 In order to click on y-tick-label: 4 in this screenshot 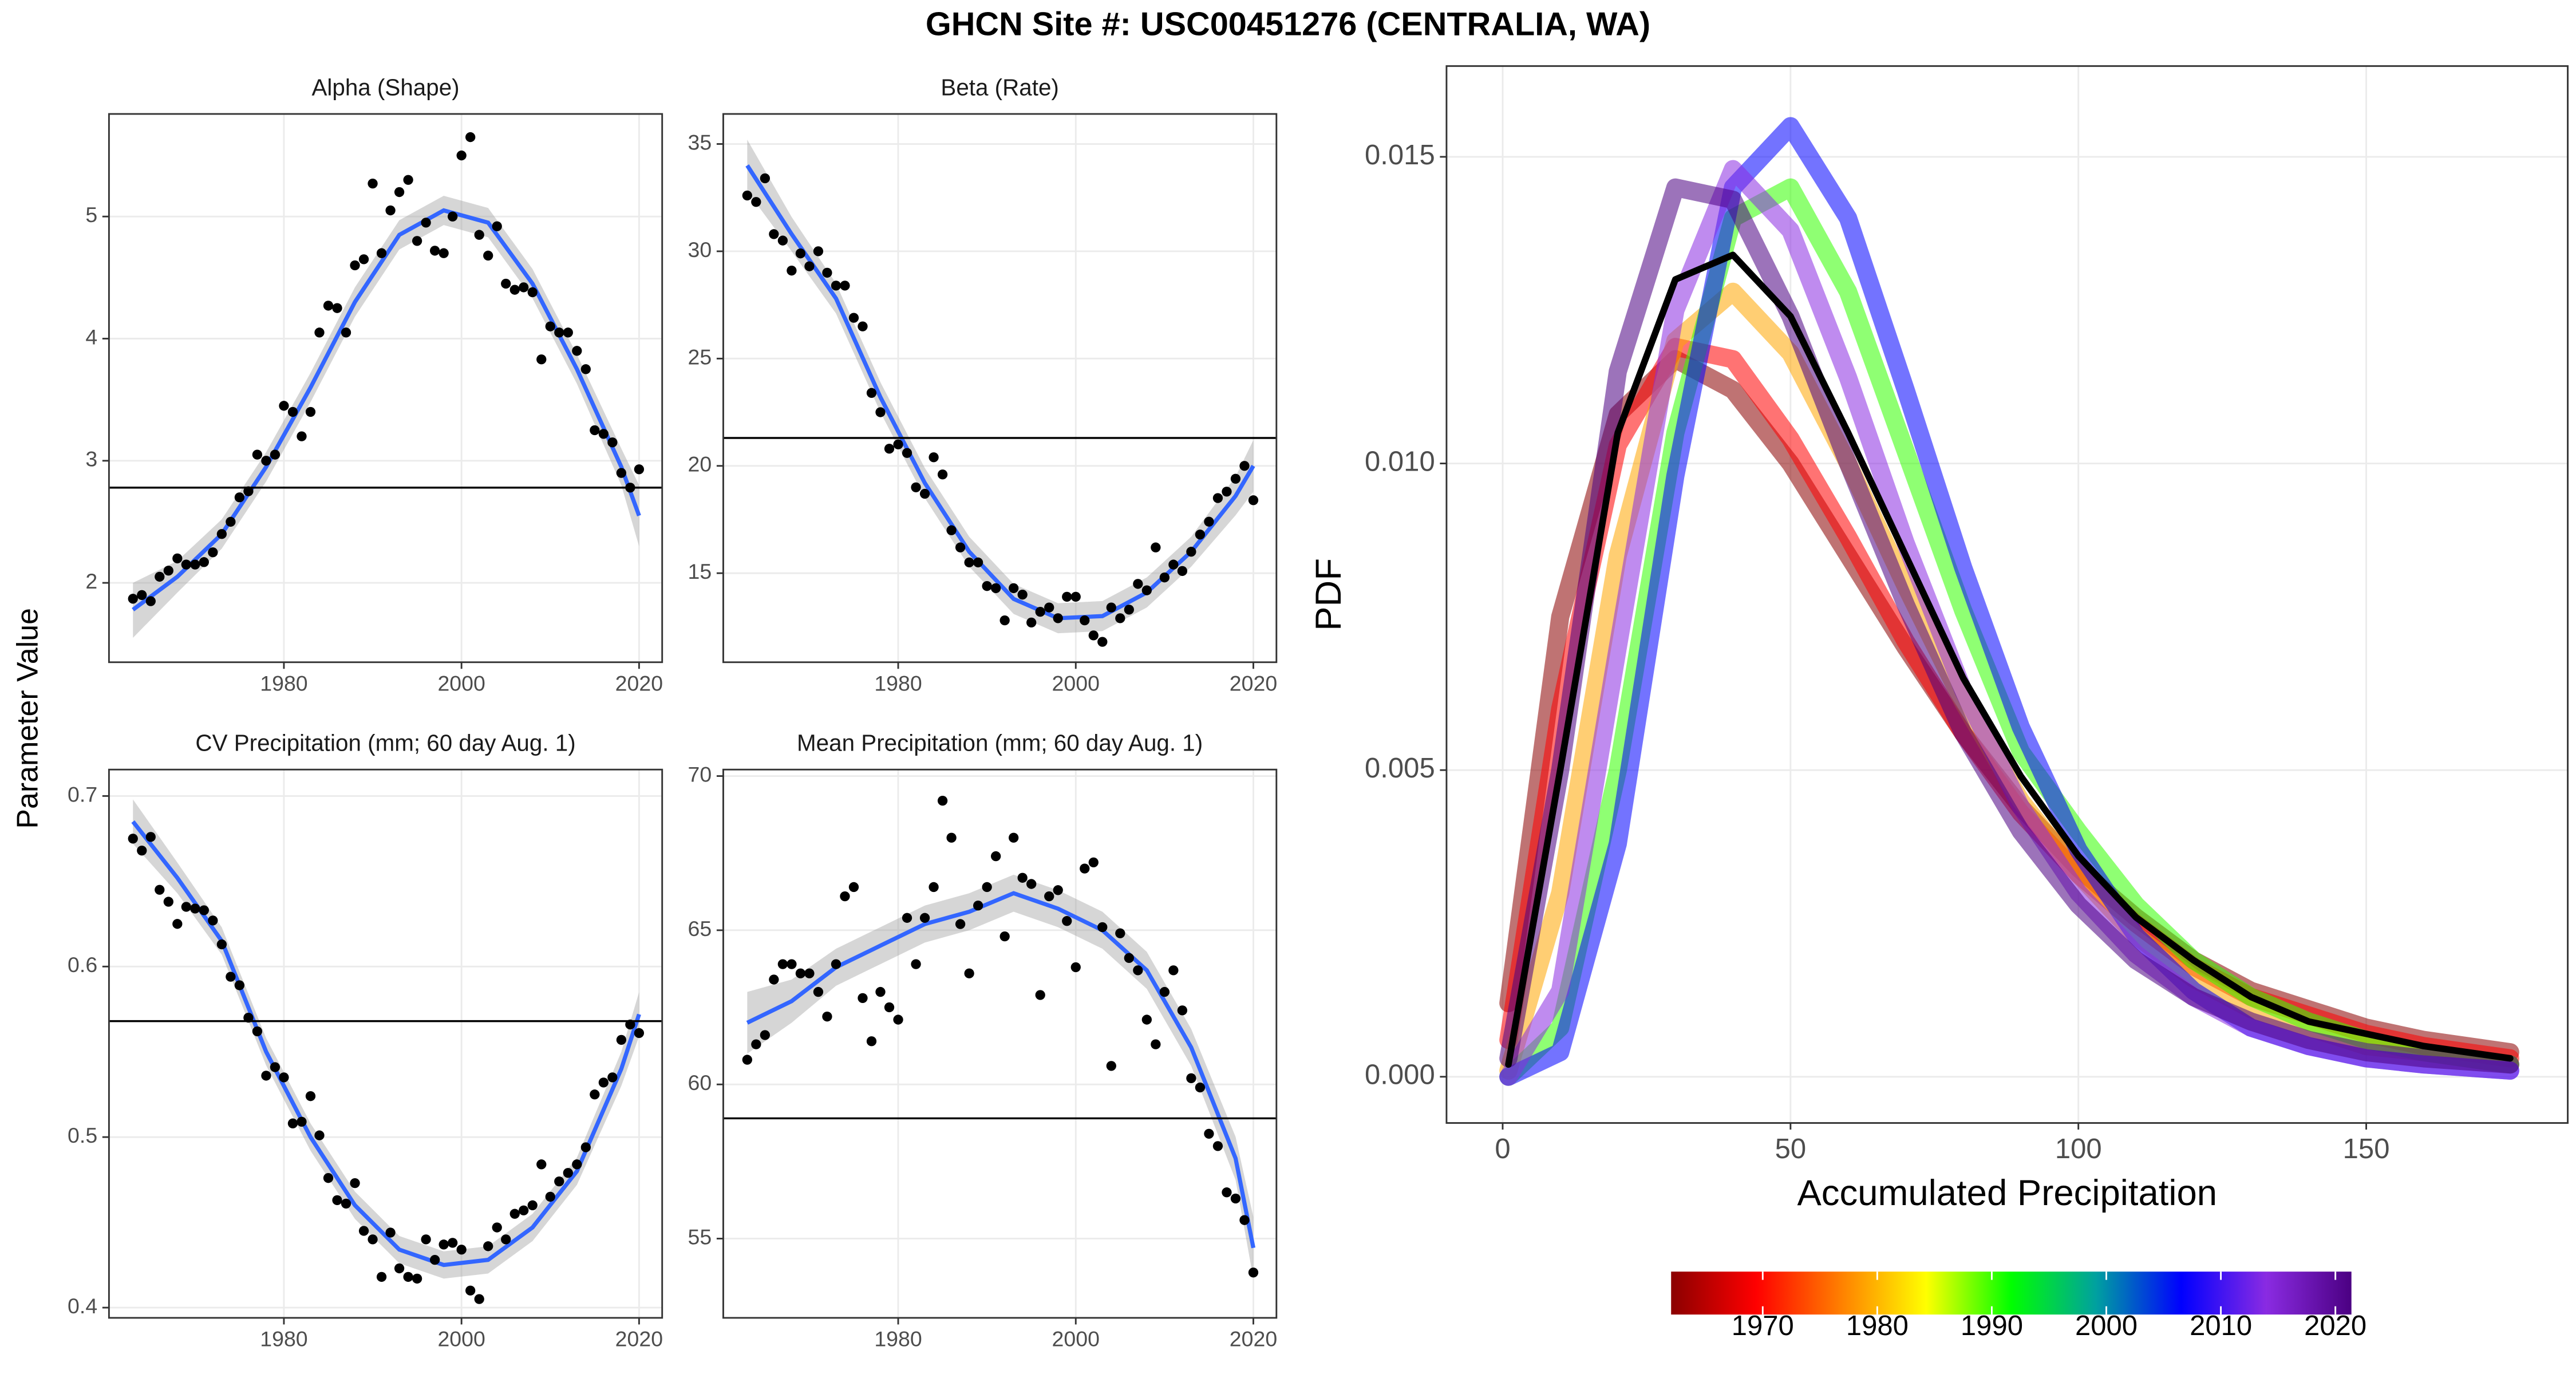, I will do `click(91, 337)`.